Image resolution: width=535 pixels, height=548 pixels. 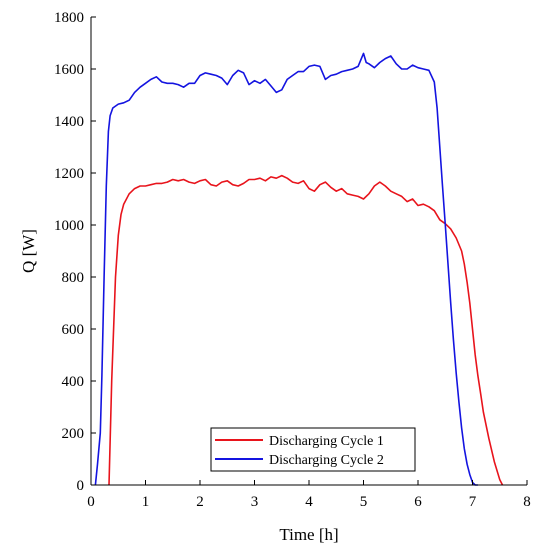 I want to click on x-tick-label: 7, so click(x=473, y=502).